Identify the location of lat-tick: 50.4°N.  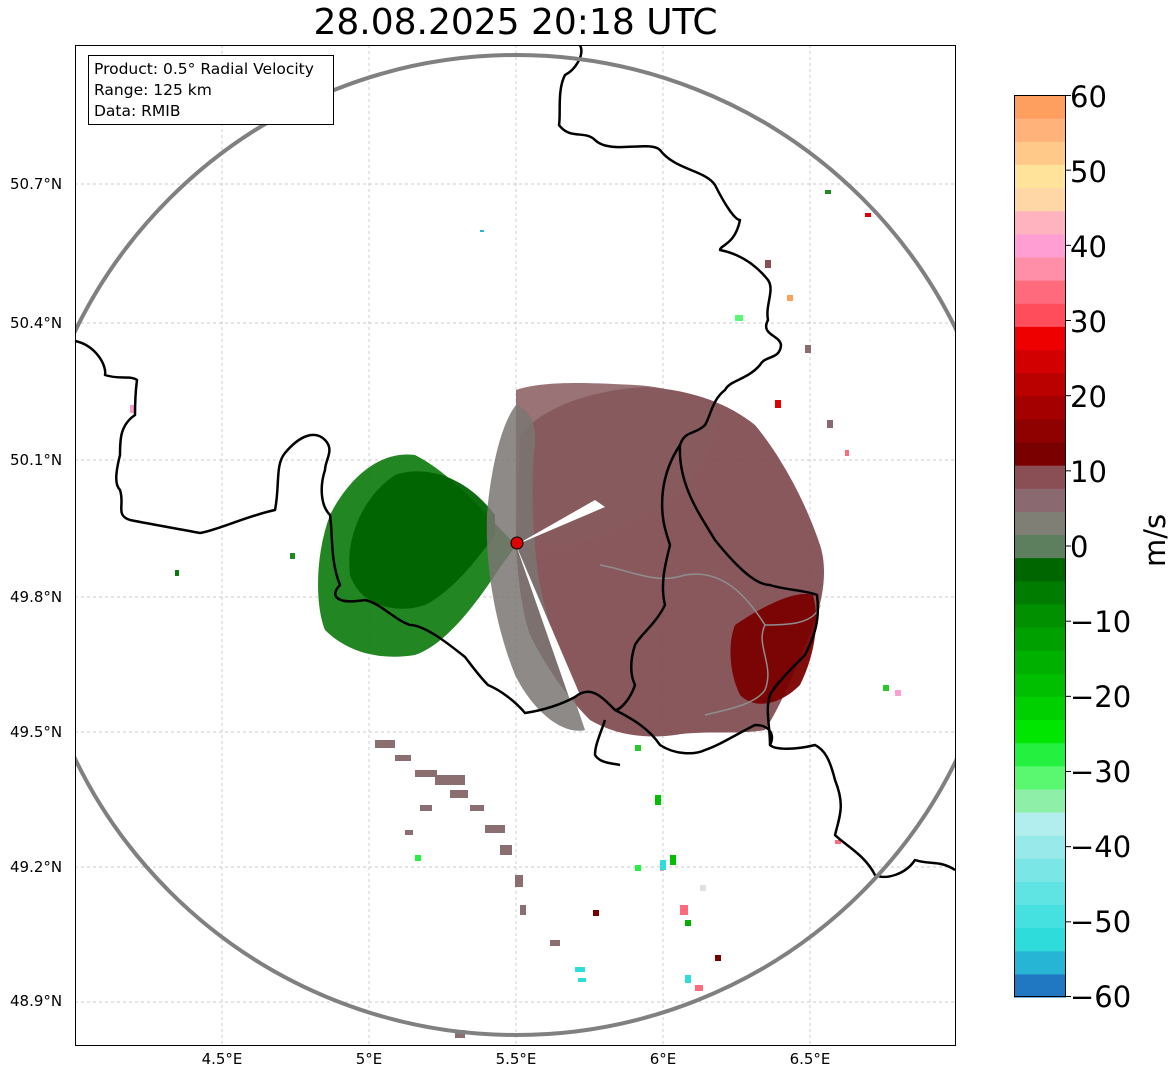
(36, 323).